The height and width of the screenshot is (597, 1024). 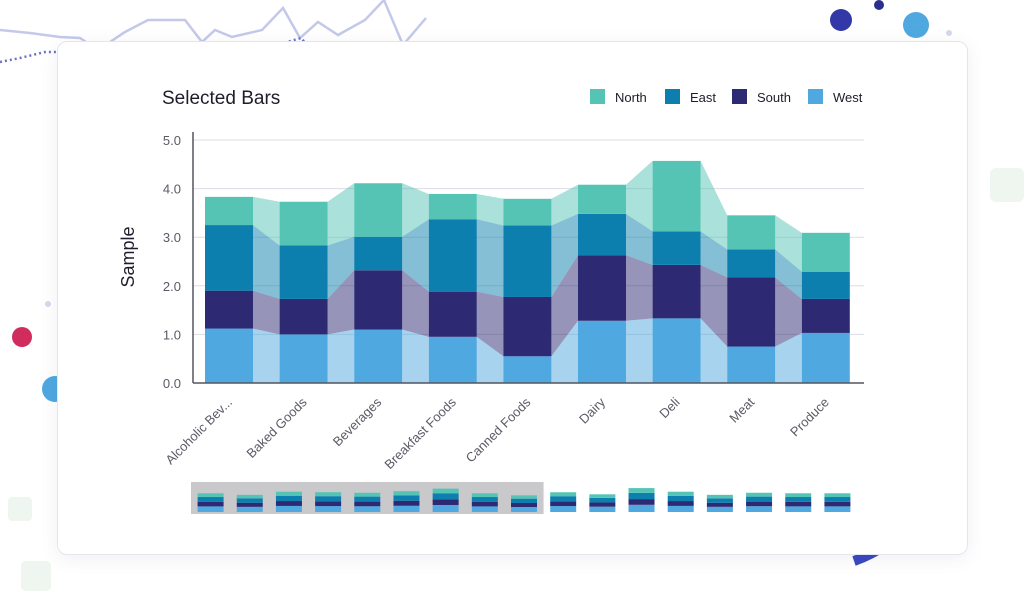 I want to click on legend-swatch-south, so click(x=739, y=96).